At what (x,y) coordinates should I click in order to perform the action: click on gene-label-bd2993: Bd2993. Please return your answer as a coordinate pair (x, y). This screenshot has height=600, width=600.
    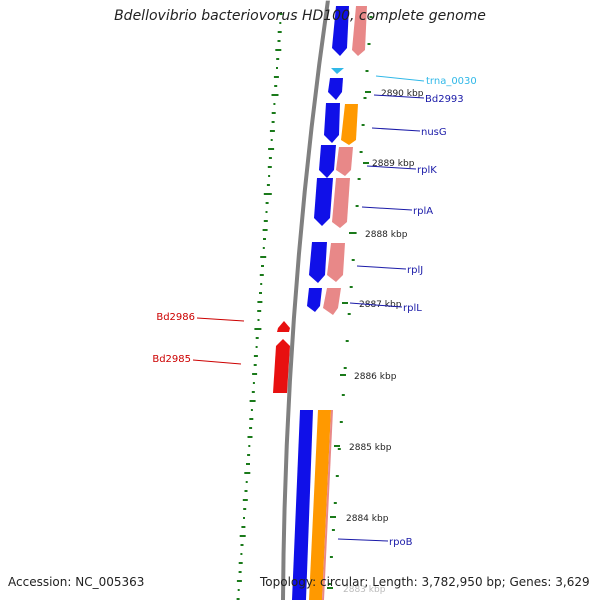
    Looking at the image, I should click on (444, 99).